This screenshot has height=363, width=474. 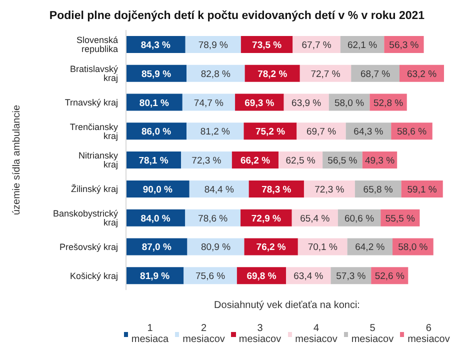 I want to click on data-label: 63,4 %, so click(x=309, y=276).